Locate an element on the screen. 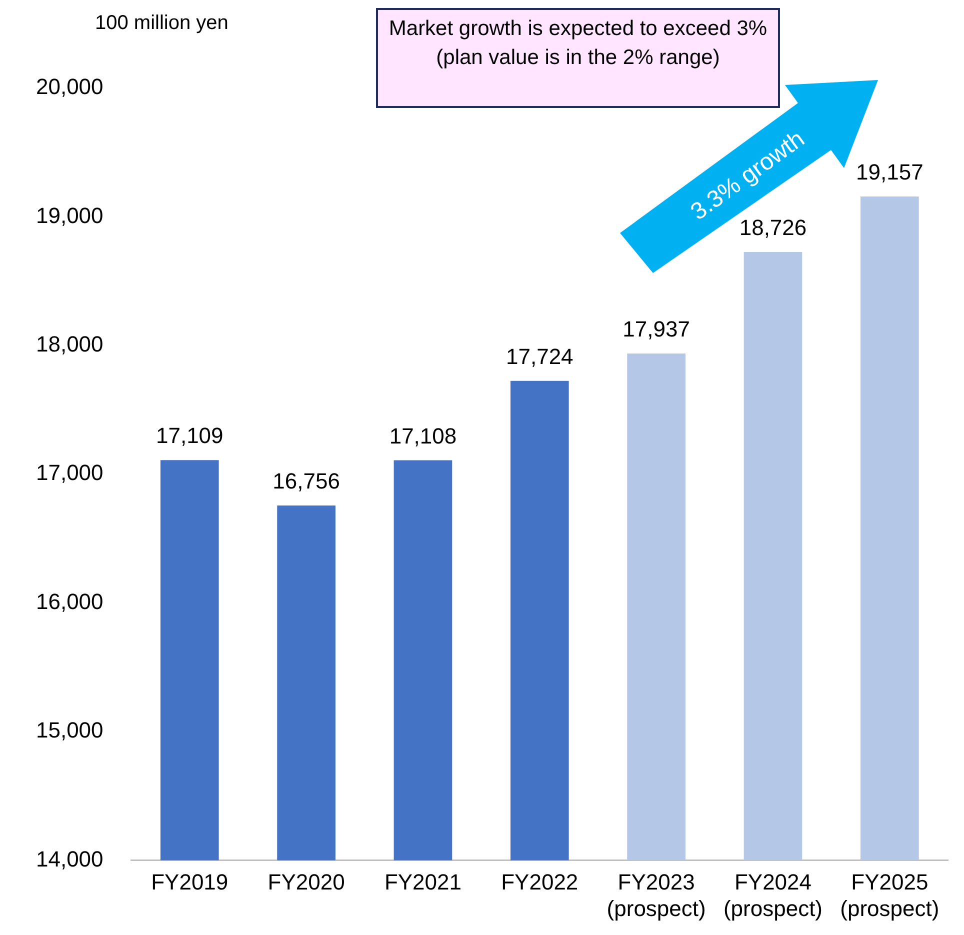 This screenshot has width=964, height=935. y-tick-label: 15,000 is located at coordinates (70, 730).